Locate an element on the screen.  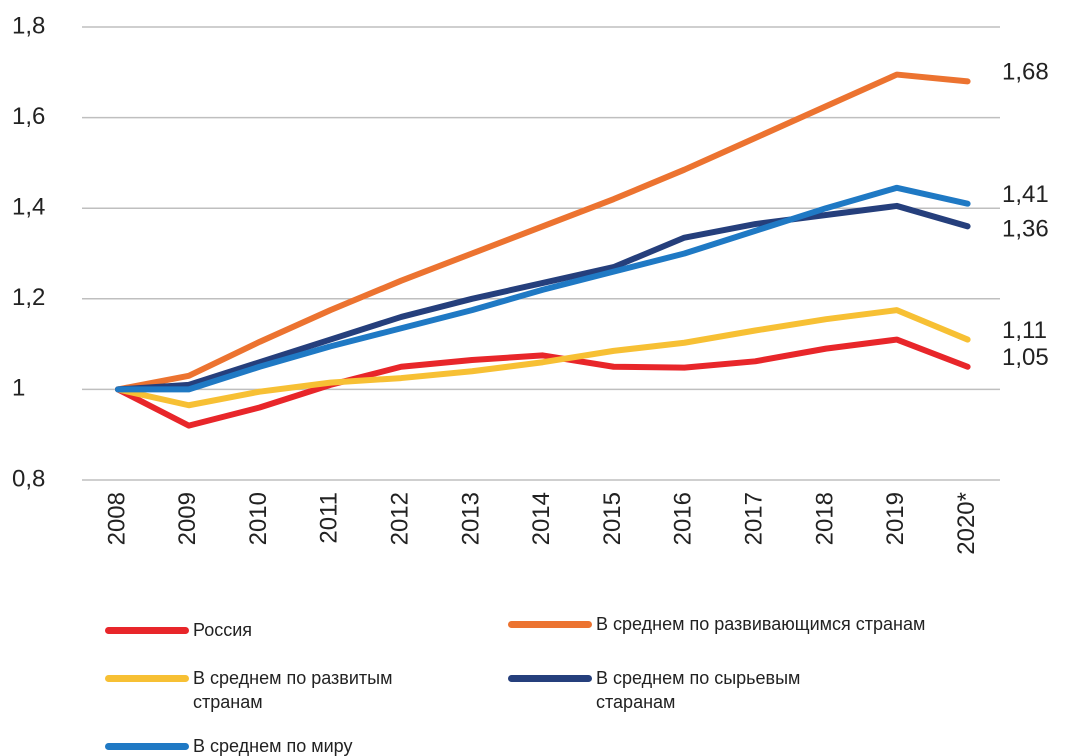
legend-label: В среднем по развитым странам is located at coordinates (293, 690).